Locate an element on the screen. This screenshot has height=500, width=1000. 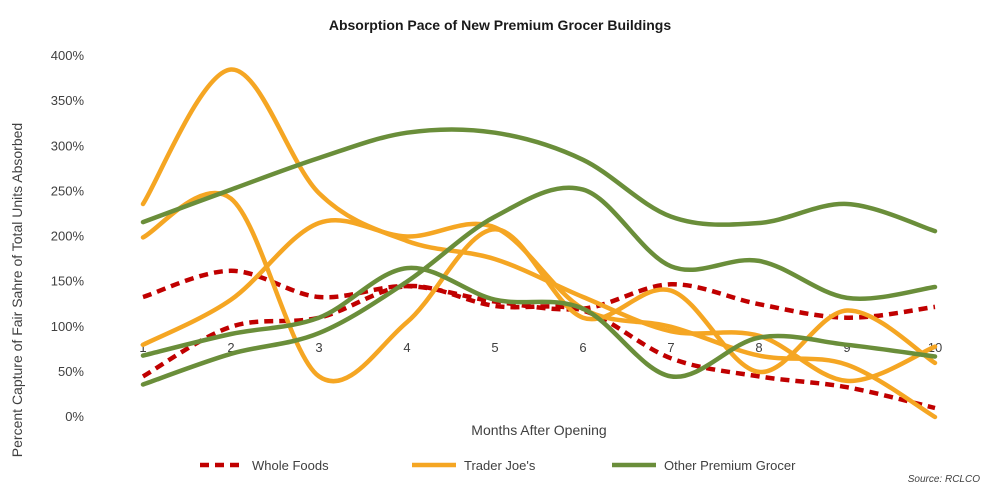
x-tick-label: 8 is located at coordinates (758, 347).